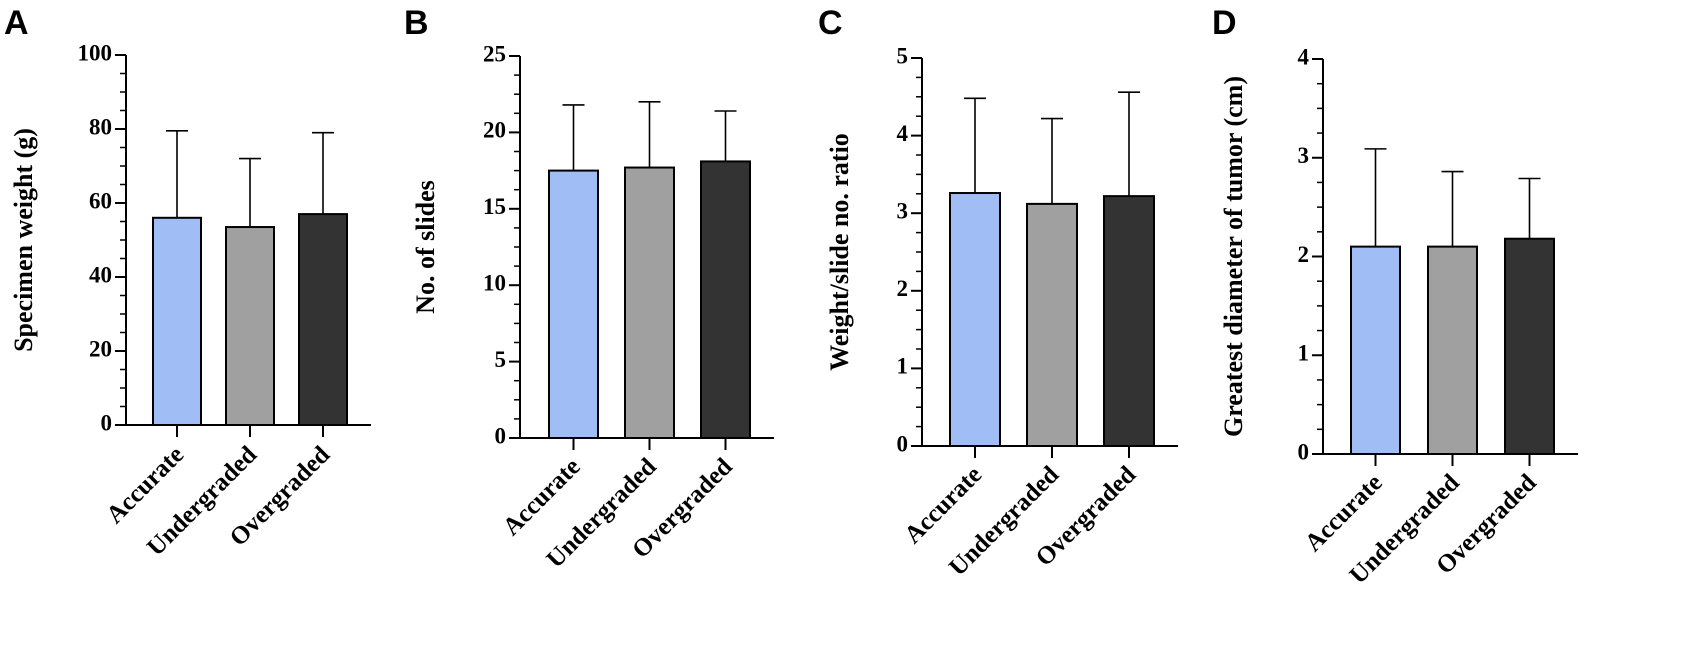  What do you see at coordinates (830, 23) in the screenshot?
I see `panel-letter: C` at bounding box center [830, 23].